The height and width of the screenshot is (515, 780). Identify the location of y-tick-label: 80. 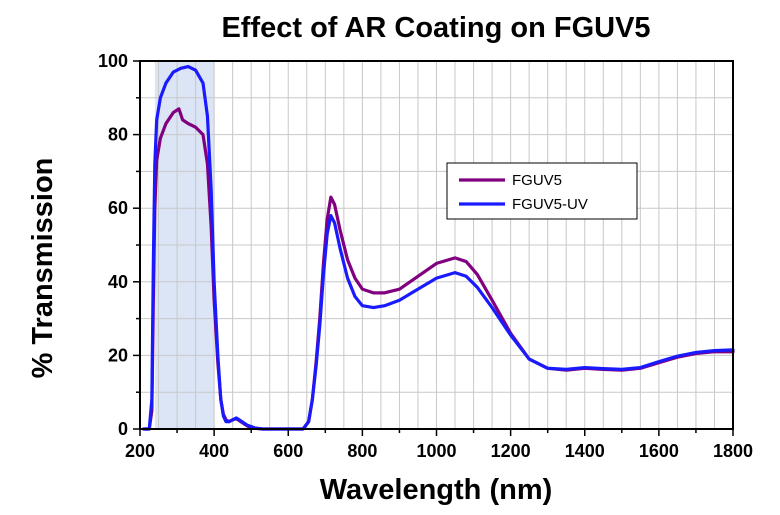
(118, 135).